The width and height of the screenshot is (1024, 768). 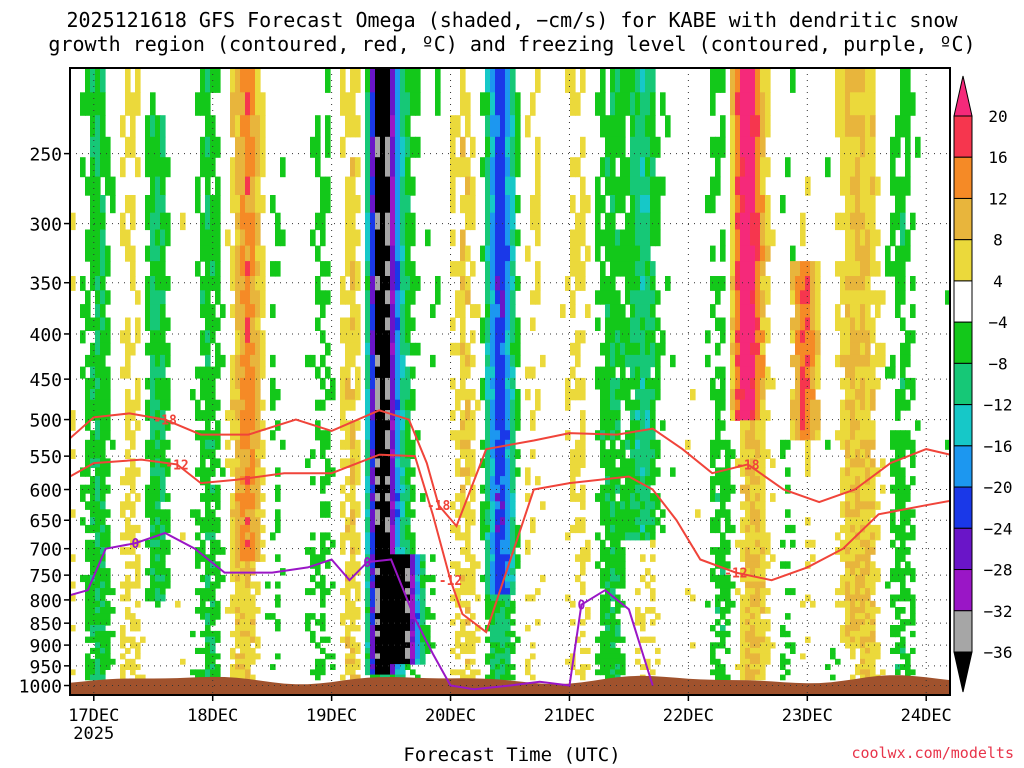 What do you see at coordinates (93, 734) in the screenshot?
I see `x-year-label: 2025` at bounding box center [93, 734].